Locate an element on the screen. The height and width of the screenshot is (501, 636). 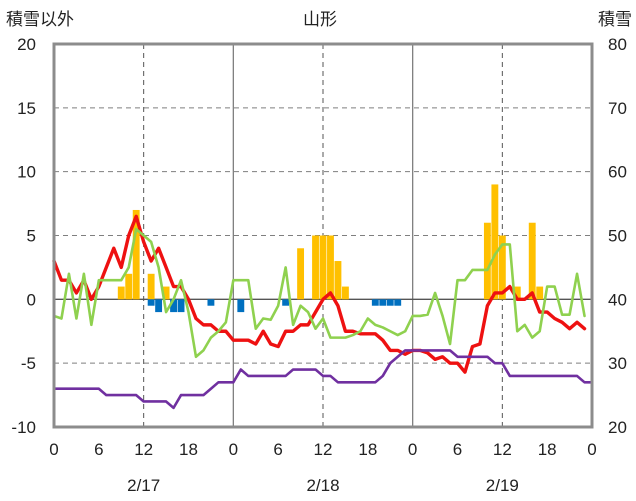
left-axis-title: 積雪以外 is located at coordinates (40, 19).